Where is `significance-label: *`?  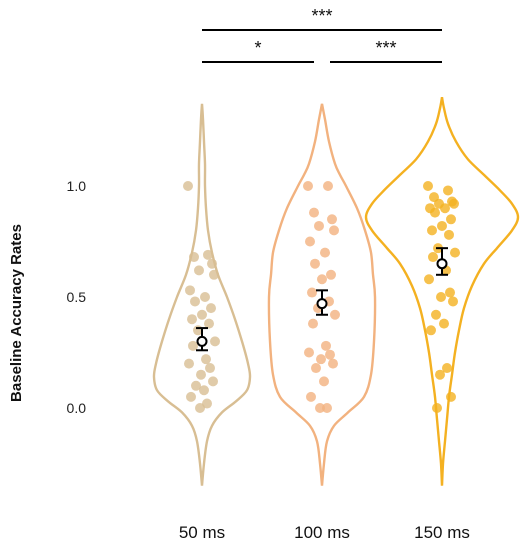
significance-label: * is located at coordinates (257, 48).